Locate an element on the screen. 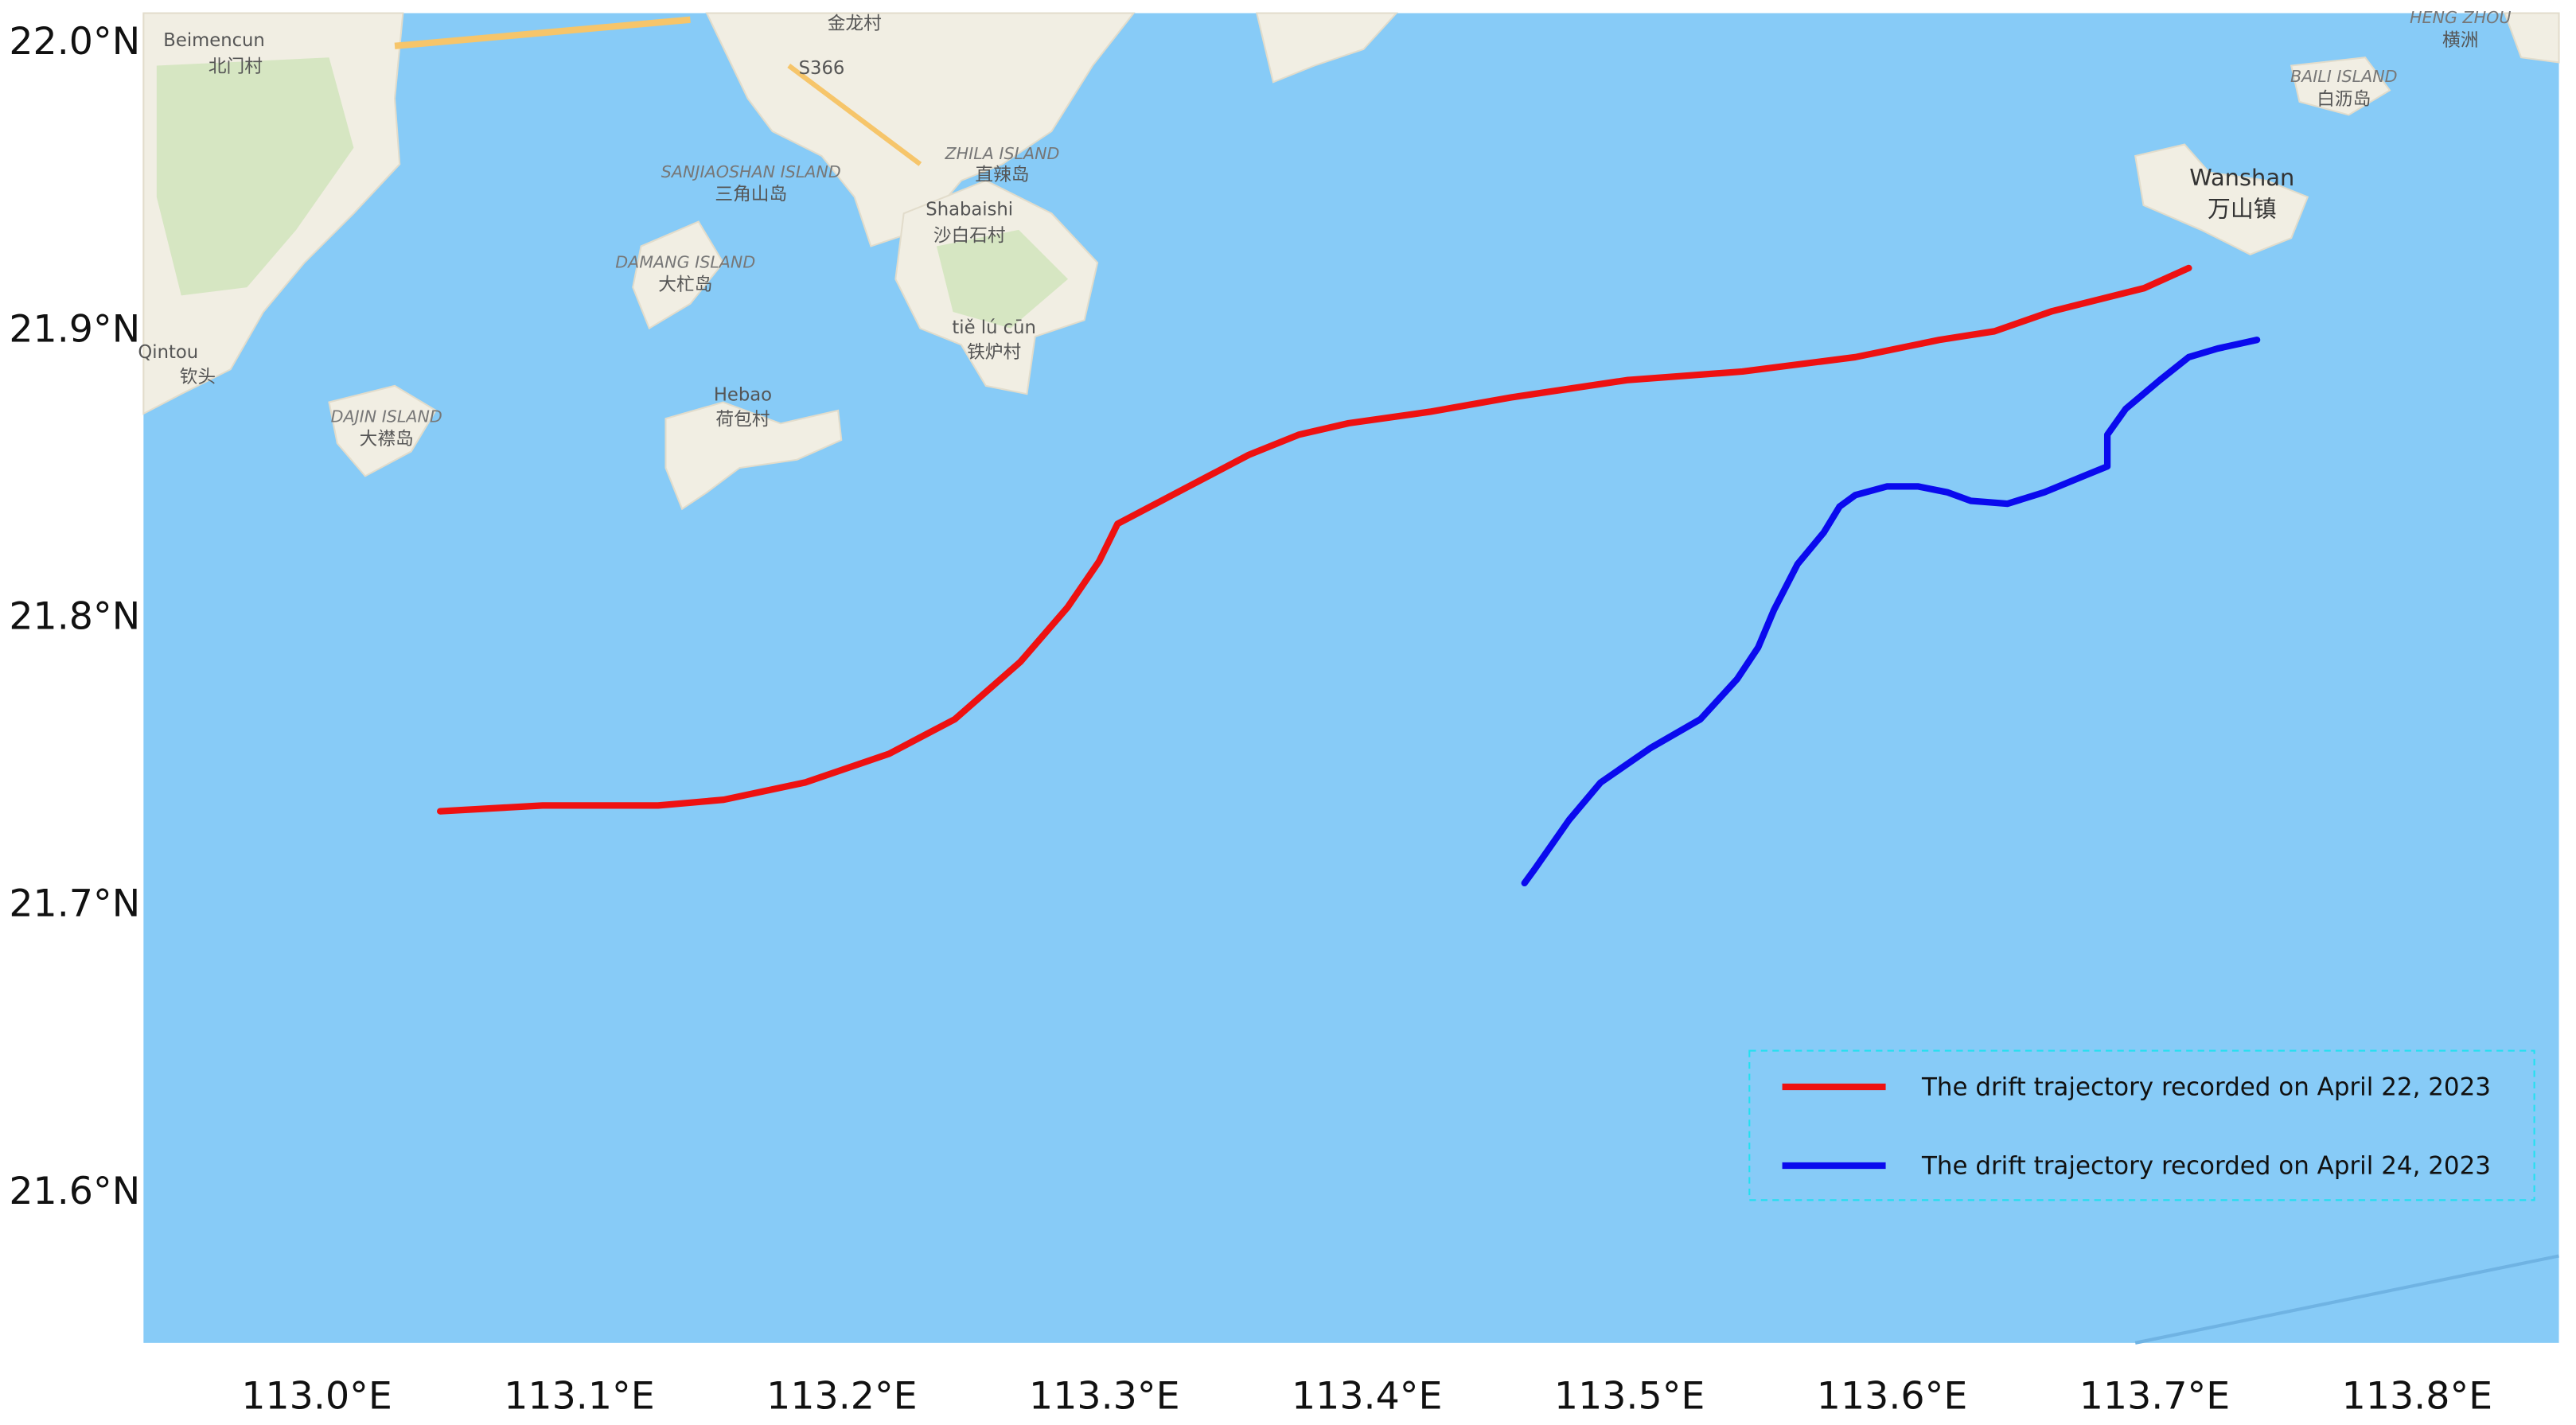 Image resolution: width=2576 pixels, height=1425 pixels. place-label: 大杧岛 is located at coordinates (685, 284).